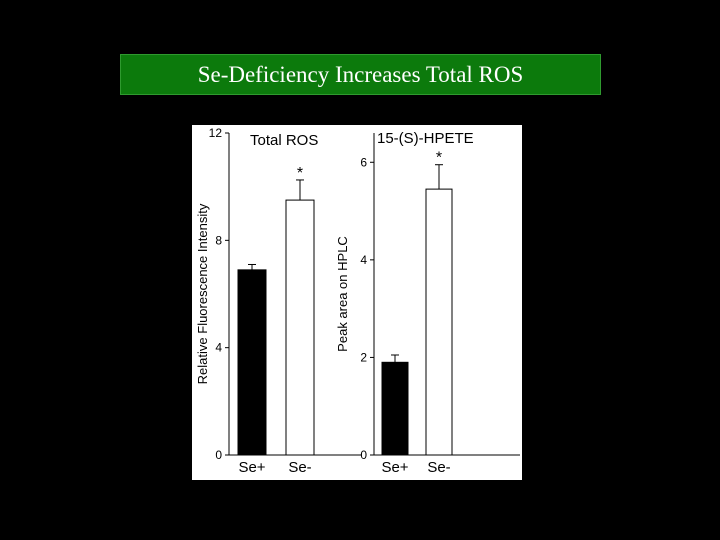 The image size is (720, 540). What do you see at coordinates (342, 294) in the screenshot?
I see `chart2-y-axis-label: Peak area on HPLC` at bounding box center [342, 294].